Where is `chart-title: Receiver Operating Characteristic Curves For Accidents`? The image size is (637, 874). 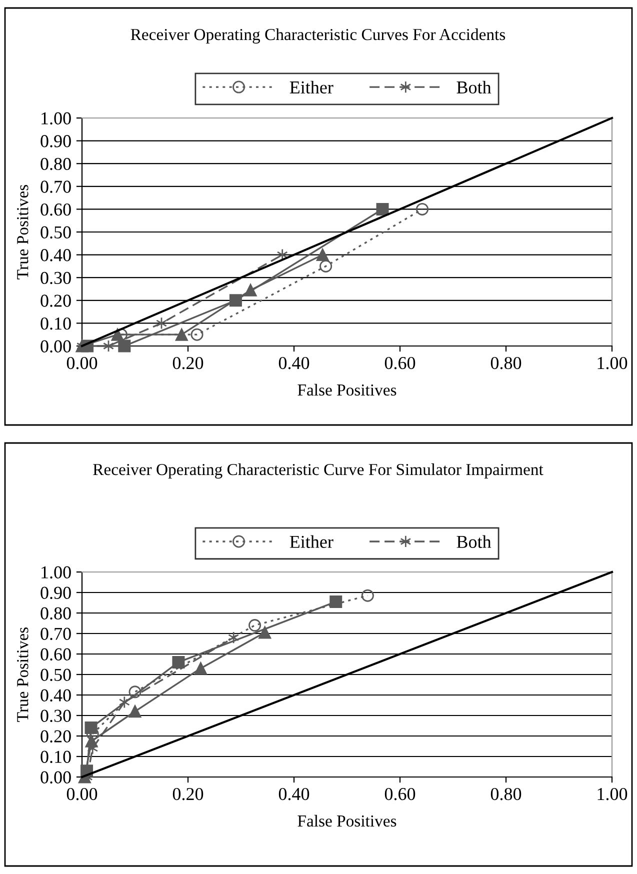 chart-title: Receiver Operating Characteristic Curves For Accidents is located at coordinates (318, 36).